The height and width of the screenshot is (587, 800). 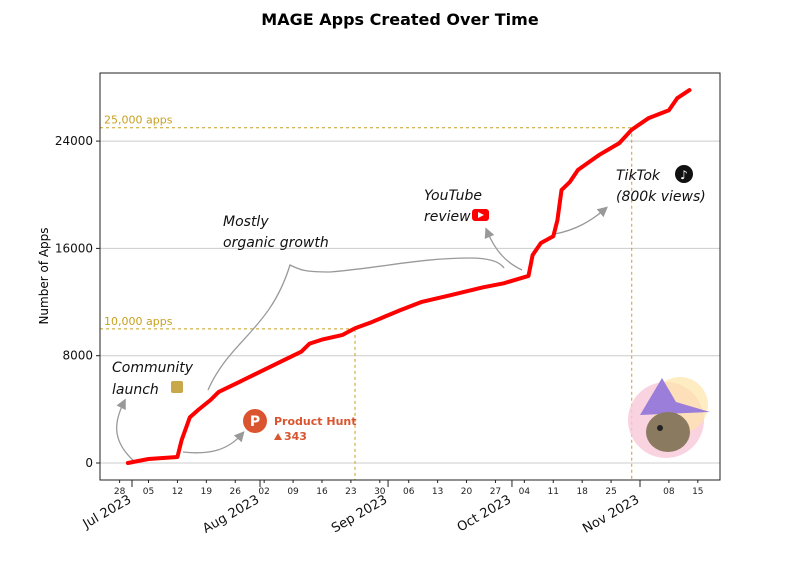 I want to click on tiktok-label-2: (800k views), so click(x=661, y=197).